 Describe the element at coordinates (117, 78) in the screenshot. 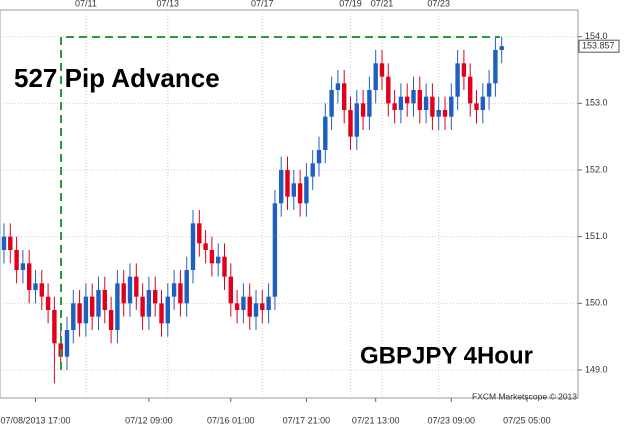

I see `annotation: 527 Pip Advance` at that location.